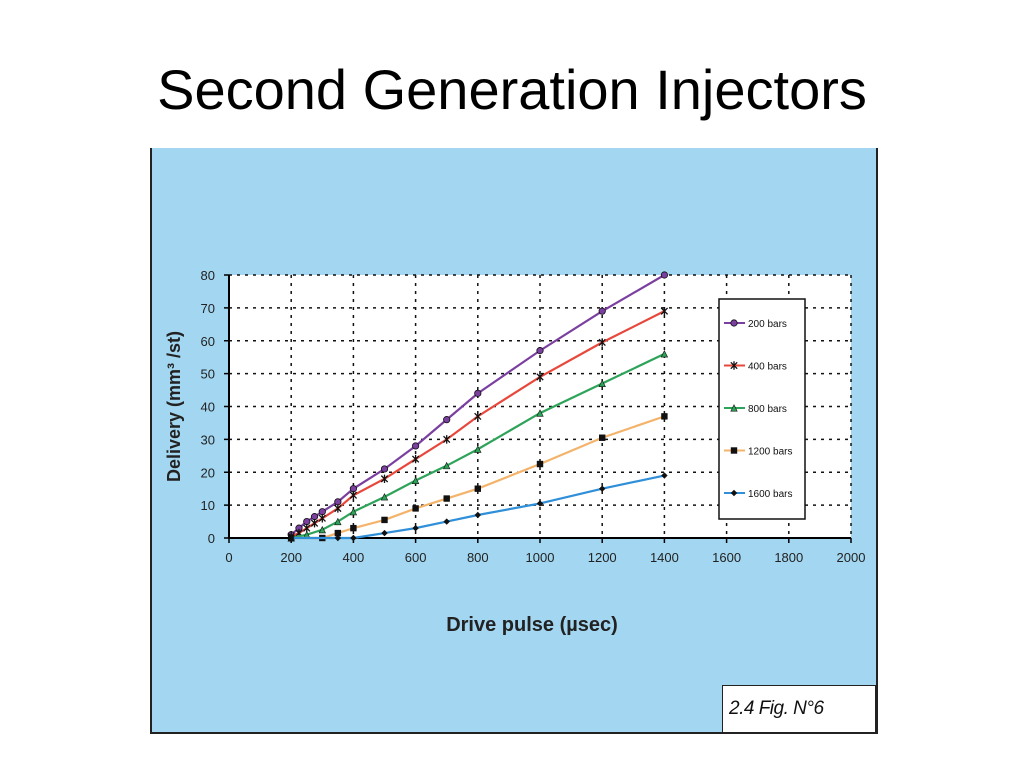 This screenshot has width=1024, height=768. I want to click on series-800-bars, so click(478, 446).